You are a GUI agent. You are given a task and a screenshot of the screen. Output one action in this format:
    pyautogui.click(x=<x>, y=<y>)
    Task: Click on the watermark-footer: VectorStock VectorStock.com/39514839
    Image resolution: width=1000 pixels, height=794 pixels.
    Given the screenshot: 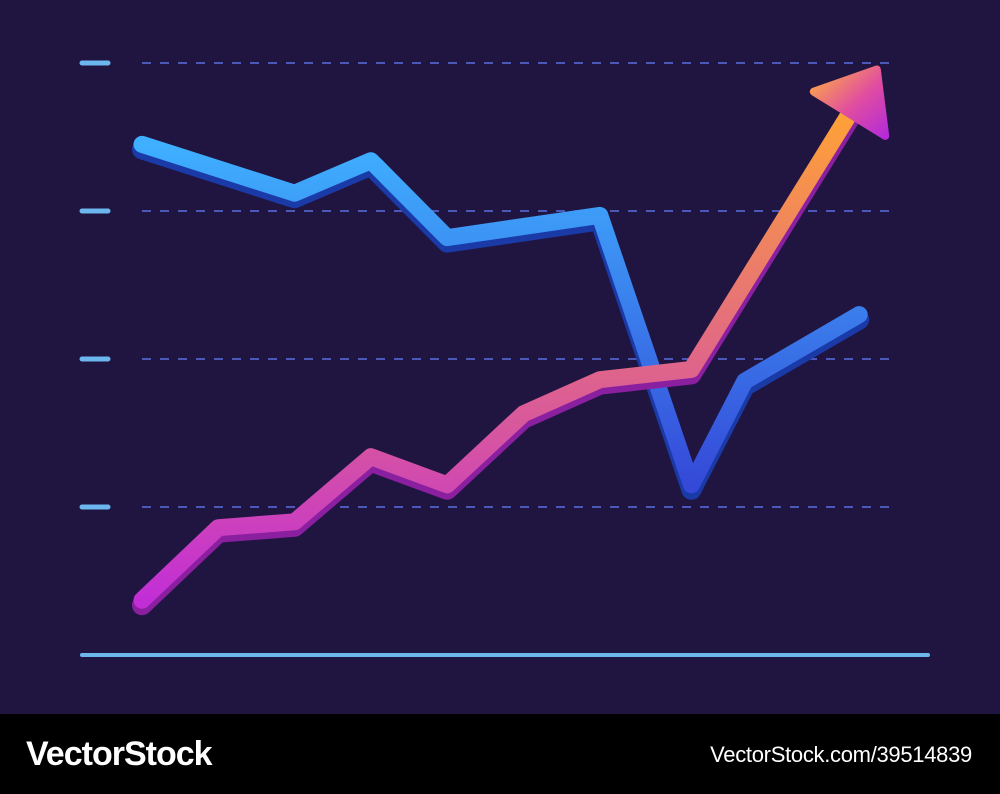 What is the action you would take?
    pyautogui.click(x=500, y=754)
    